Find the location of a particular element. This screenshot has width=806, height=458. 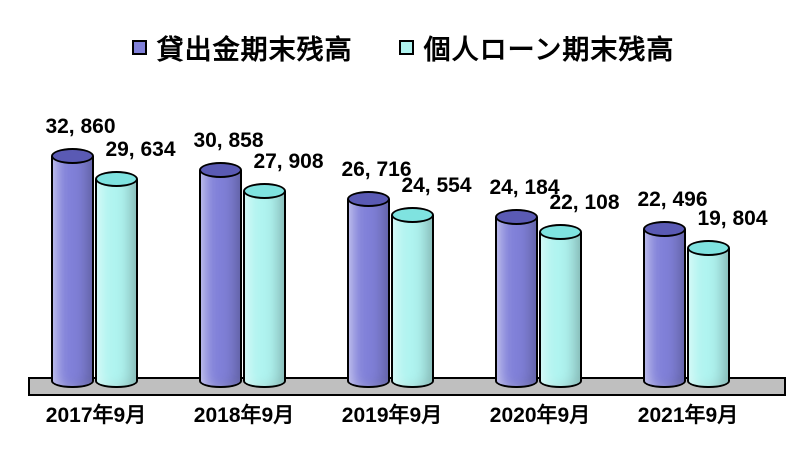

bar-series1-2020年9月 is located at coordinates (516, 298).